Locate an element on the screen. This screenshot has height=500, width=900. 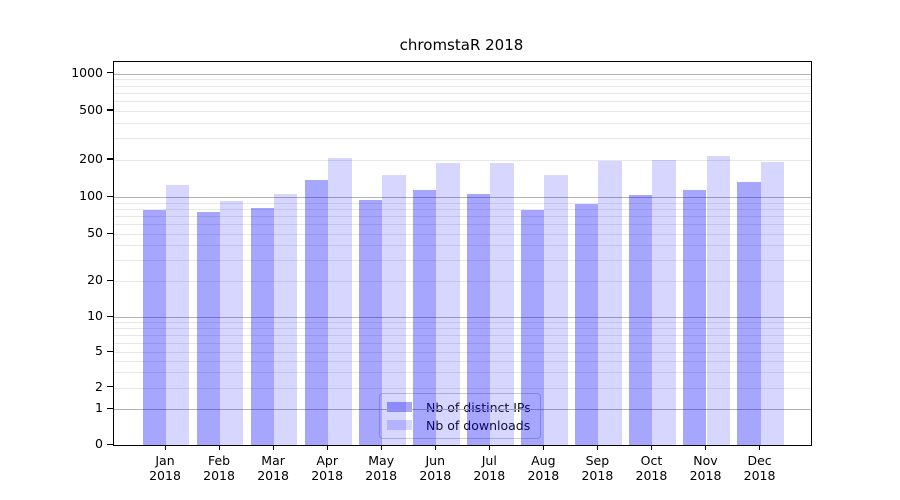
bar-nb-of-distinct-ips-mar is located at coordinates (262, 326).